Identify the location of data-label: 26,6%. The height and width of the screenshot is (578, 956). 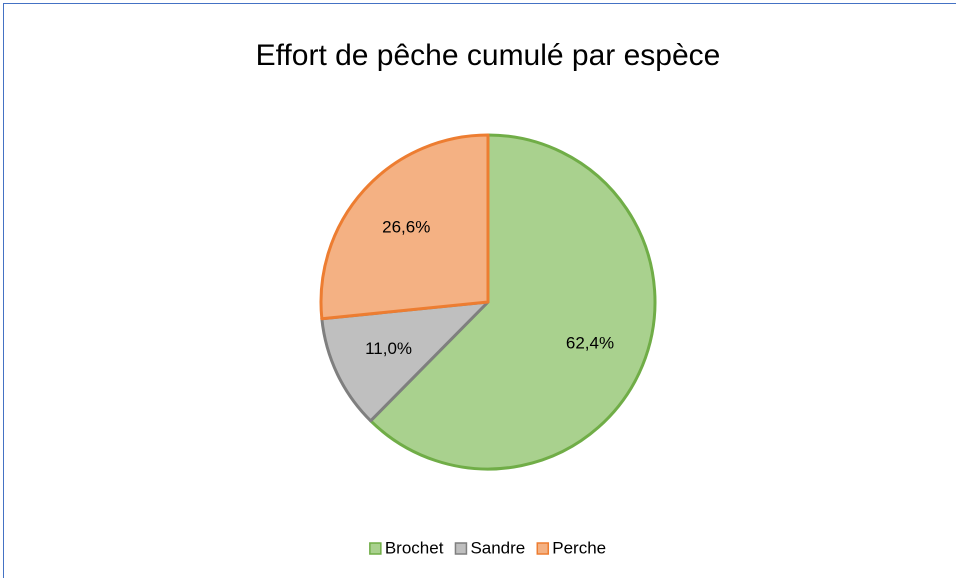
(406, 227).